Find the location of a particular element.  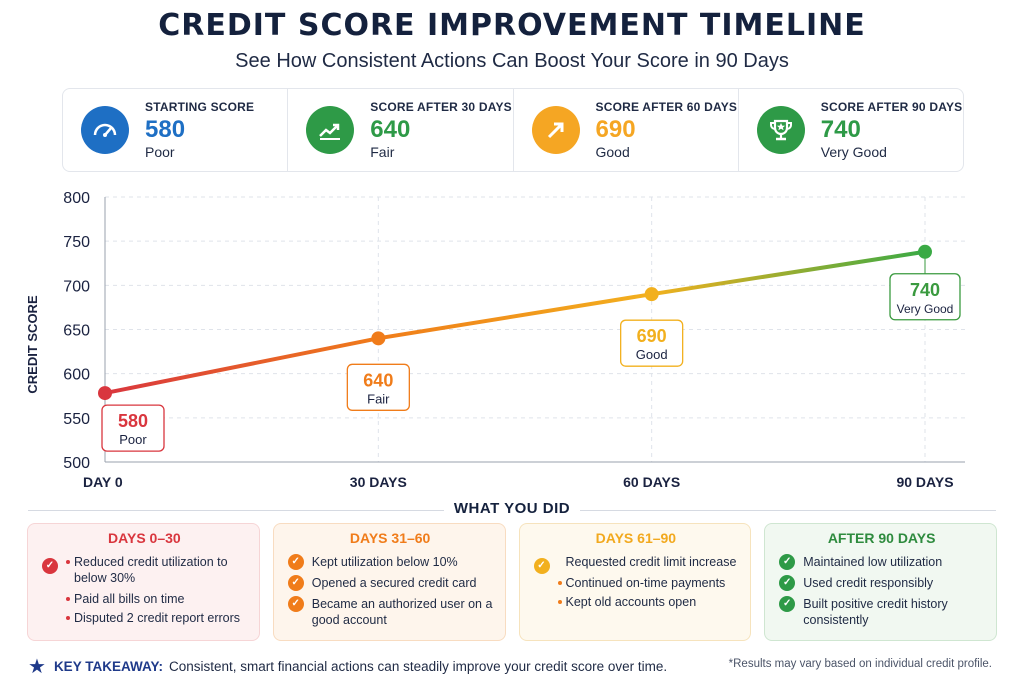

card-rating: Good is located at coordinates (612, 152).